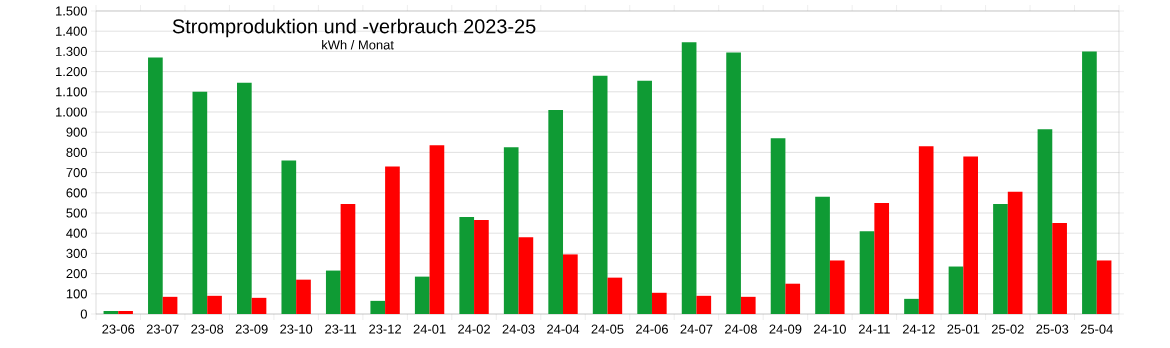  I want to click on x-tick-label: 23-06, so click(118, 329).